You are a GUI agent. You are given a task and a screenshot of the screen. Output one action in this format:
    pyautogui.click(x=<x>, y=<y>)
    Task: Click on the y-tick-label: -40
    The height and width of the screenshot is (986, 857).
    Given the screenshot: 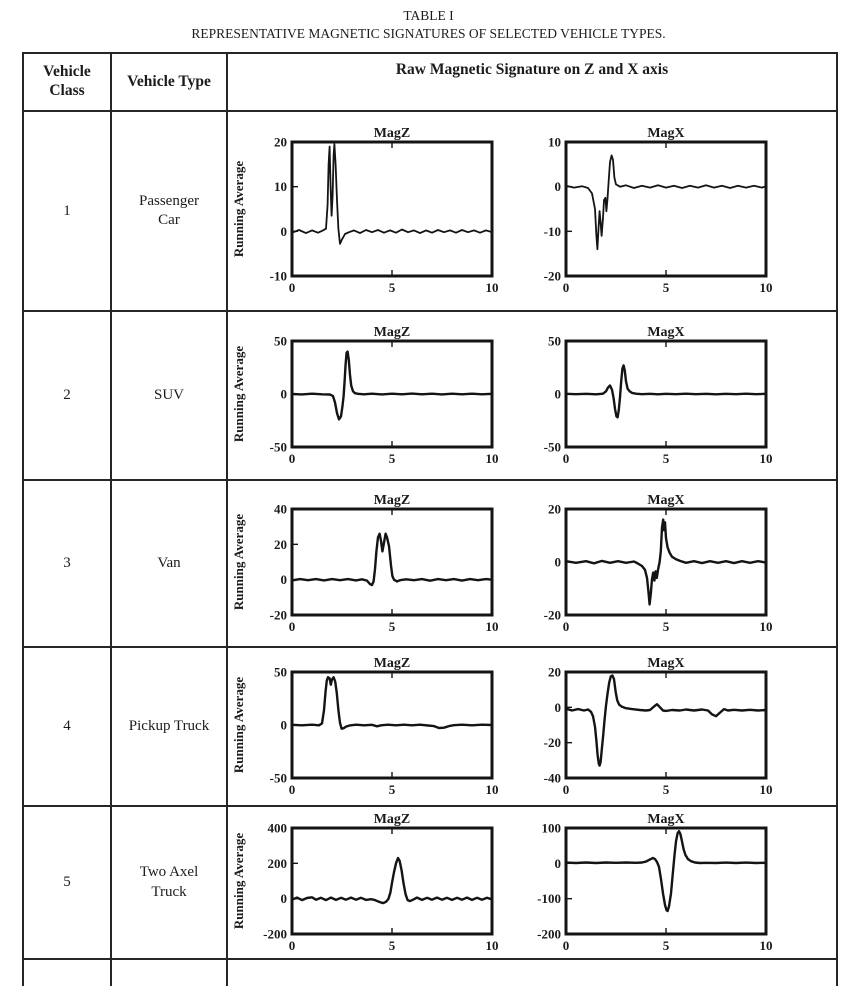 What is the action you would take?
    pyautogui.click(x=552, y=777)
    